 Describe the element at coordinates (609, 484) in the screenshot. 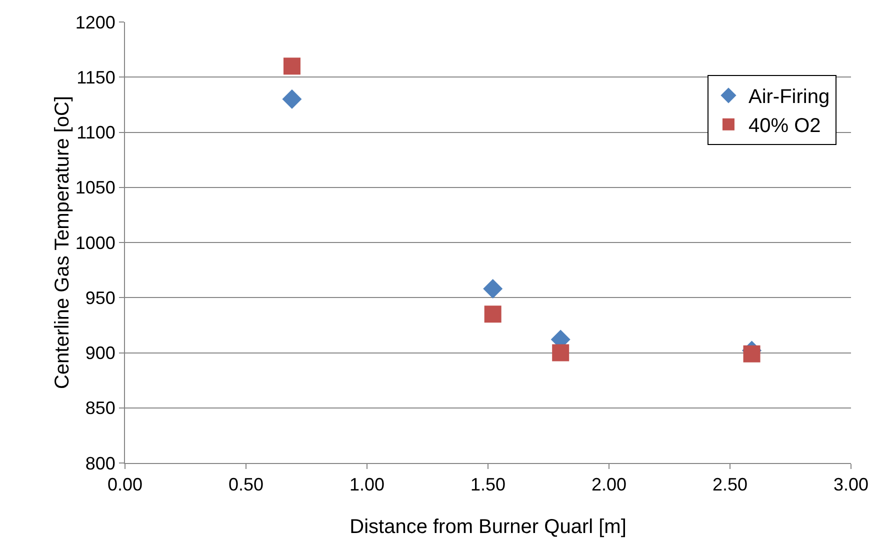

I see `x-tick-label: 2.00` at that location.